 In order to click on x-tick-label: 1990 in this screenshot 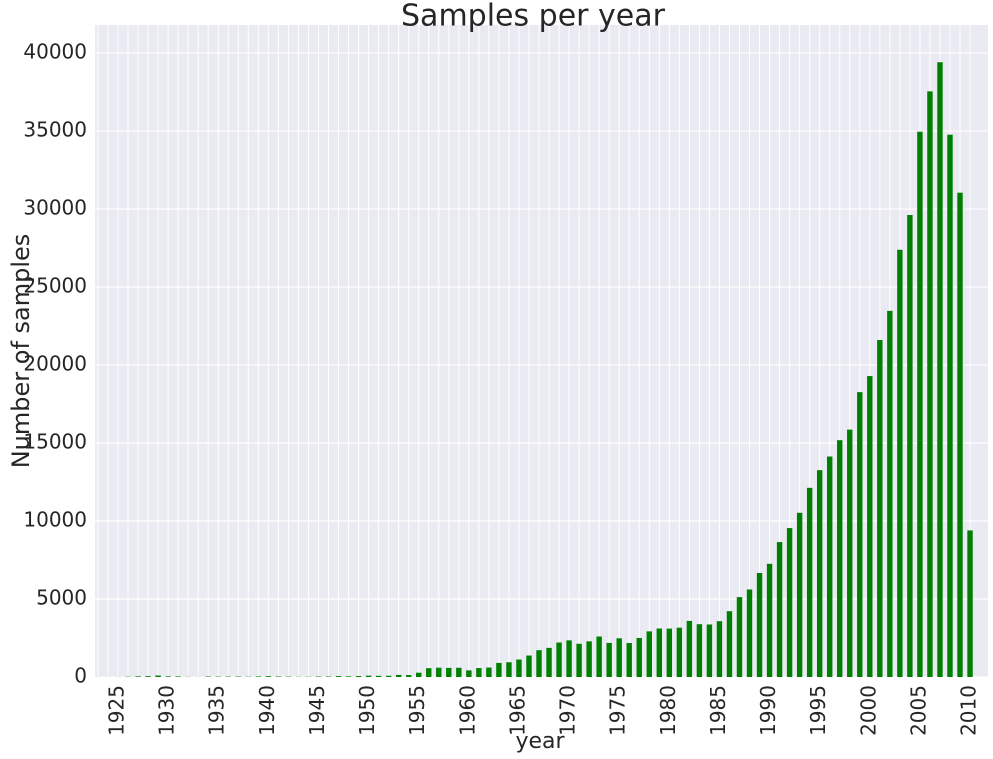, I will do `click(768, 710)`.